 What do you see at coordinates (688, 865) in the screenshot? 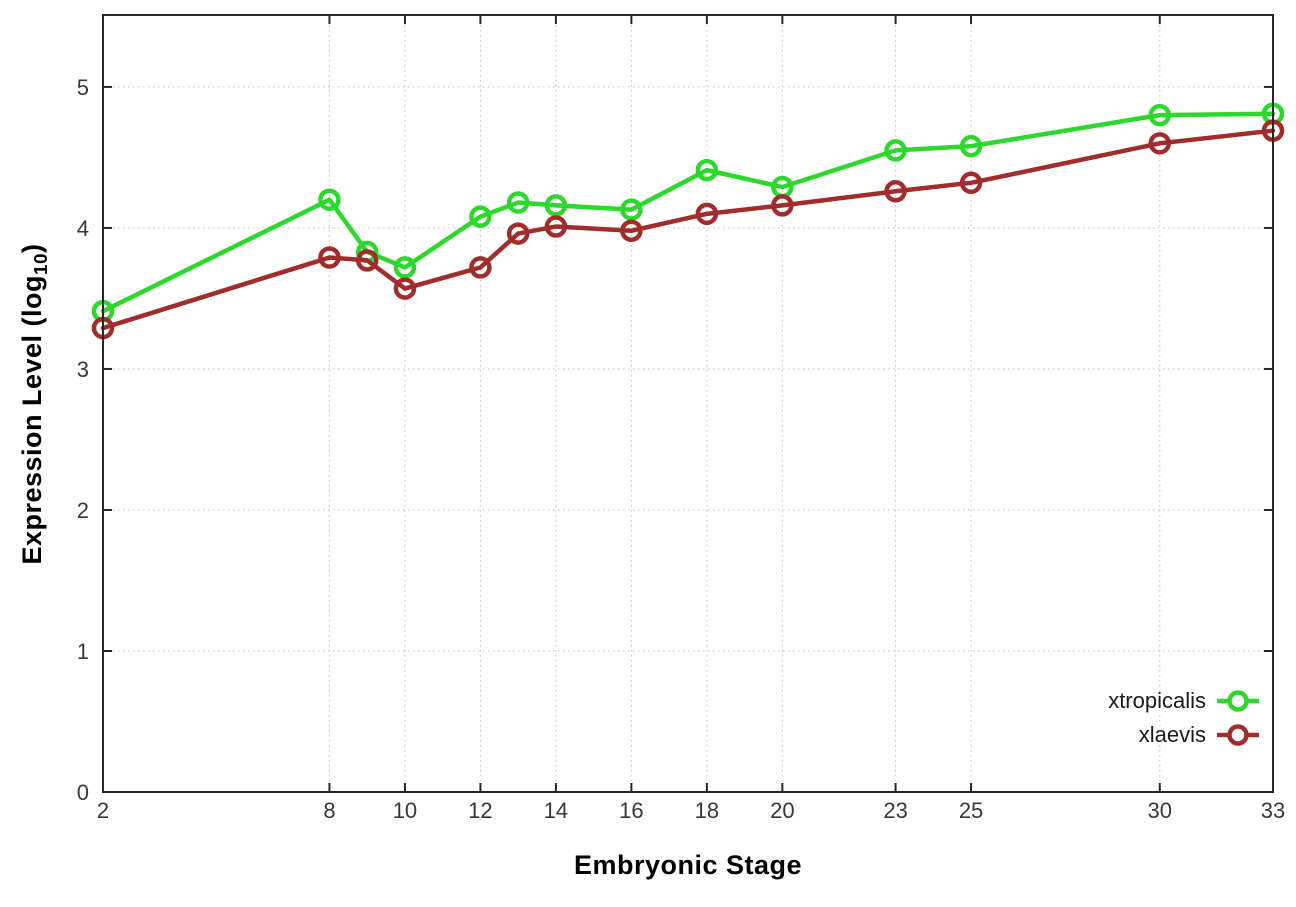
I see `x-axis-title: Embryonic Stage` at bounding box center [688, 865].